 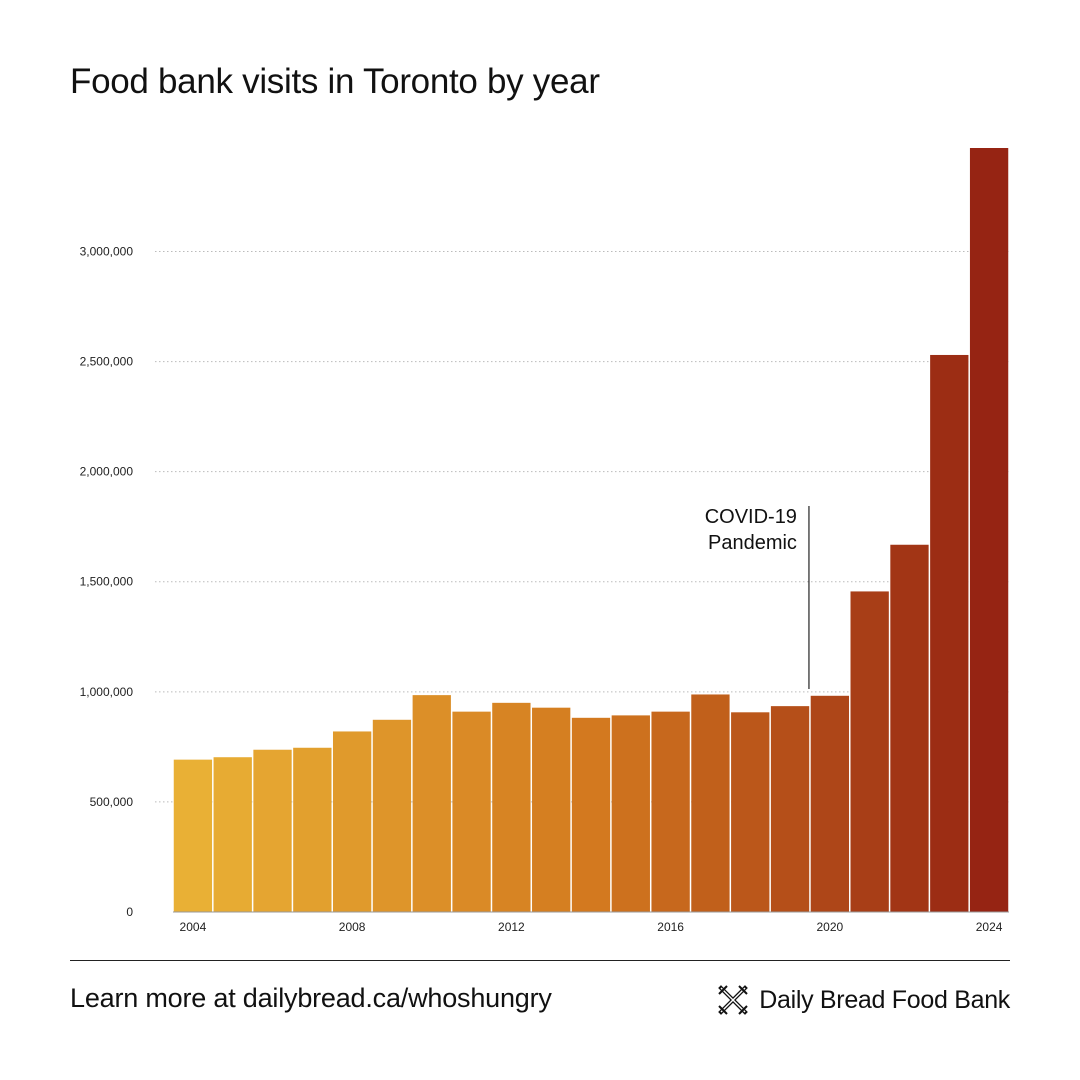 What do you see at coordinates (733, 1000) in the screenshot?
I see `daily-bread-x-icon` at bounding box center [733, 1000].